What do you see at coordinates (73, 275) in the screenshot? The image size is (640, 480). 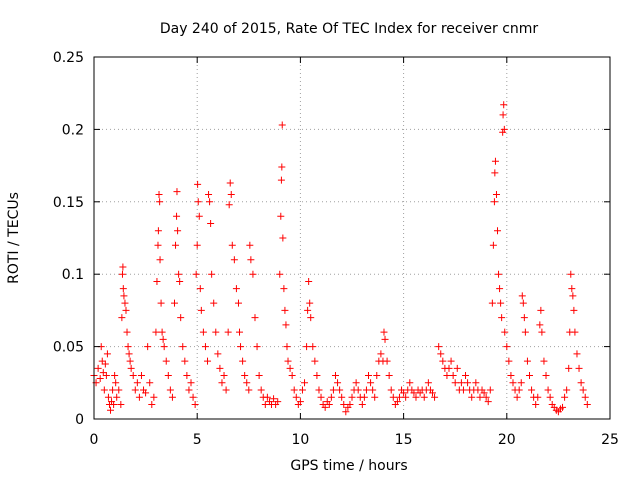 I see `y-tick-label: 0.1` at bounding box center [73, 275].